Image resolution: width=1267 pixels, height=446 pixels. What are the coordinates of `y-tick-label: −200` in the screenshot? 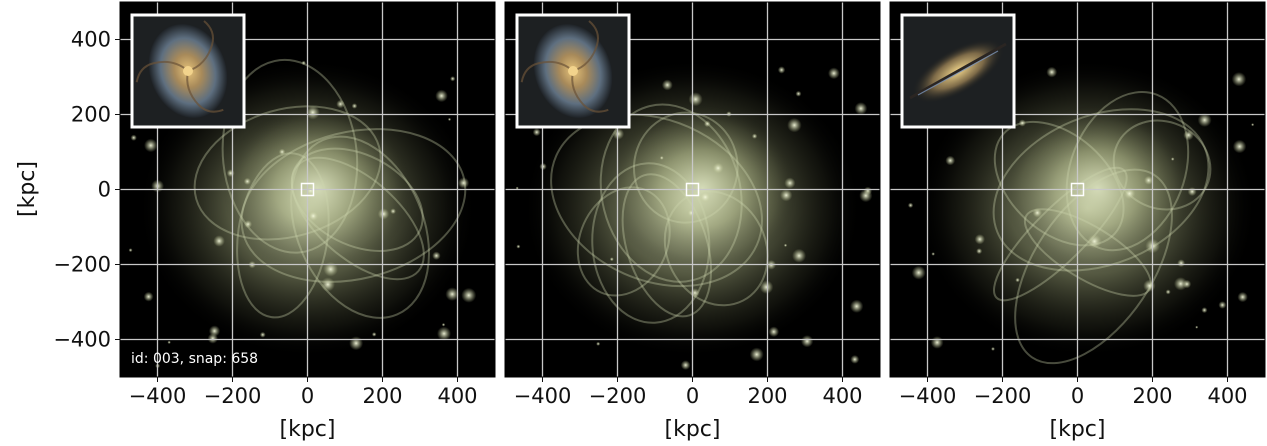 It's located at (82, 265).